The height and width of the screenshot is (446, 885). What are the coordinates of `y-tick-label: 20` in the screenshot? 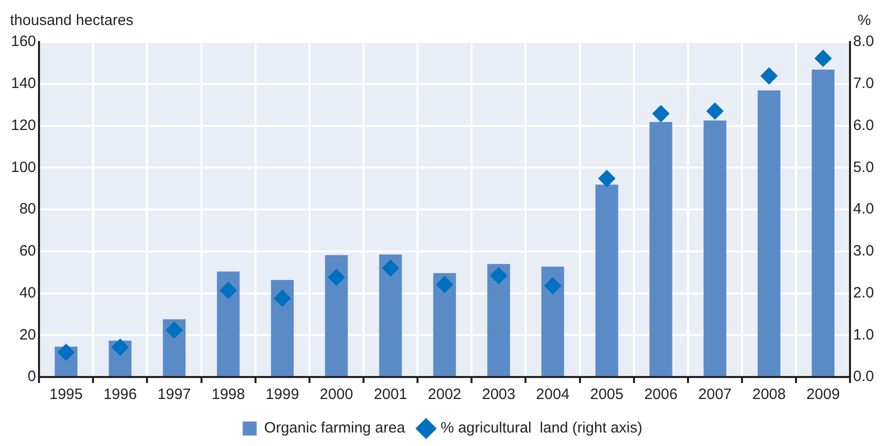 It's located at (27, 335).